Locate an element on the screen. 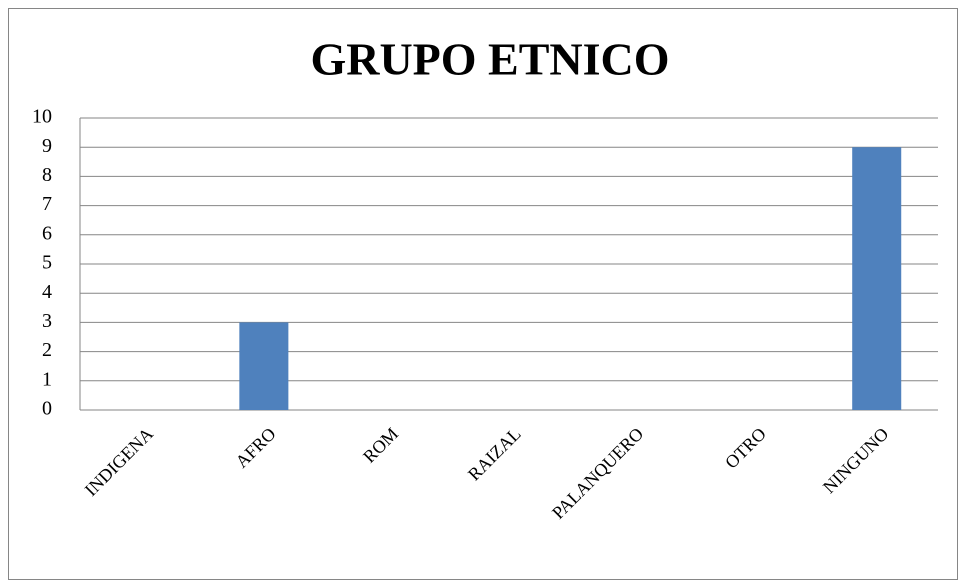  y-tick-label: 10 is located at coordinates (42, 117).